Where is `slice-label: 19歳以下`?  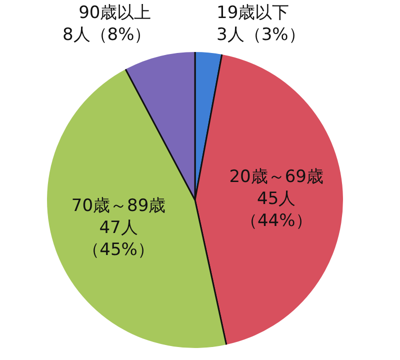 slice-label: 19歳以下 is located at coordinates (253, 13).